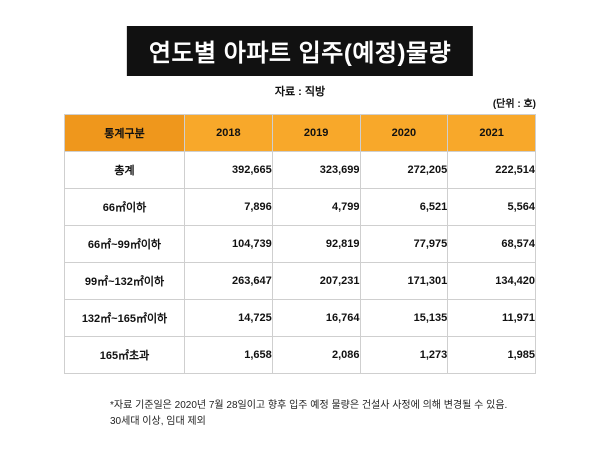  Describe the element at coordinates (228, 244) in the screenshot. I see `cell-value: 104,739` at that location.